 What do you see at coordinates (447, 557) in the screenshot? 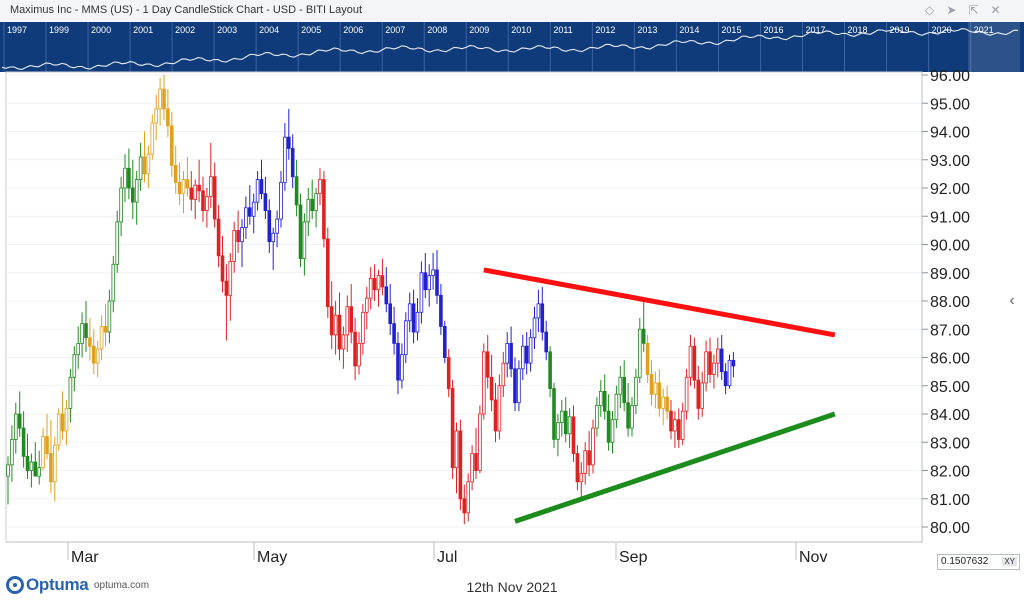
I see `x-tick-label: Jul` at bounding box center [447, 557].